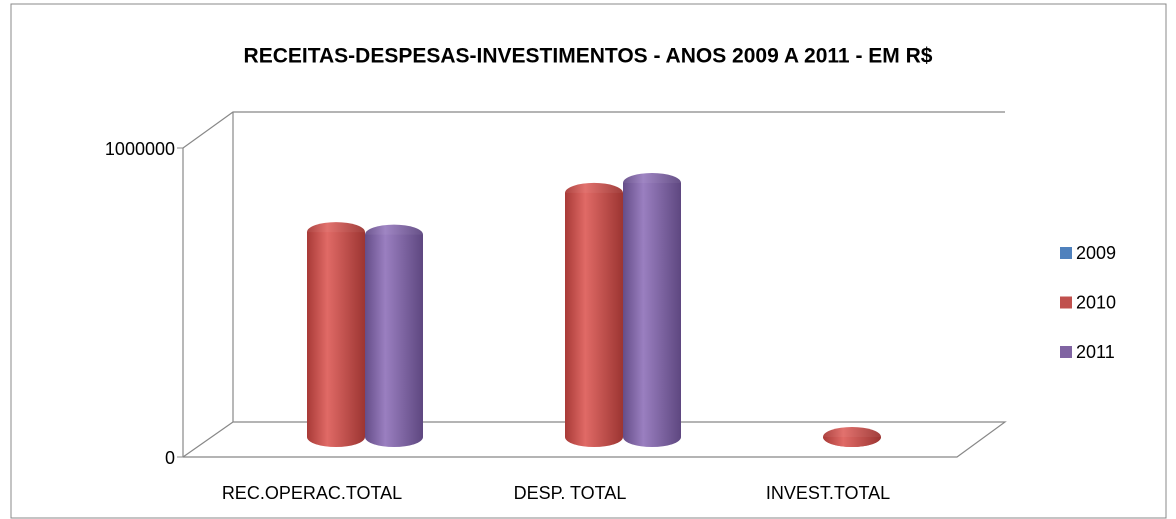 The height and width of the screenshot is (519, 1176). Describe the element at coordinates (1095, 352) in the screenshot. I see `legend-label: 2011` at that location.